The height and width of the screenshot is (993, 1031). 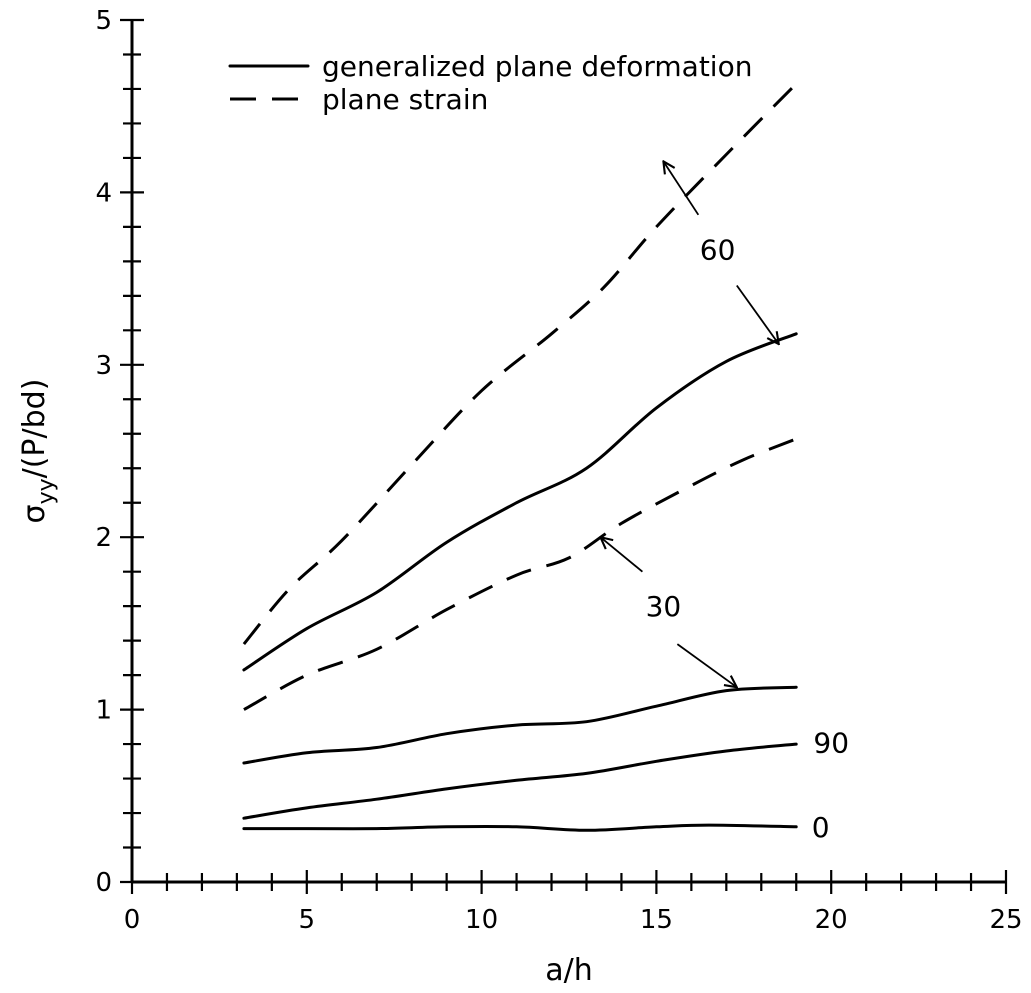 I want to click on x-axis-title: a/h, so click(x=569, y=970).